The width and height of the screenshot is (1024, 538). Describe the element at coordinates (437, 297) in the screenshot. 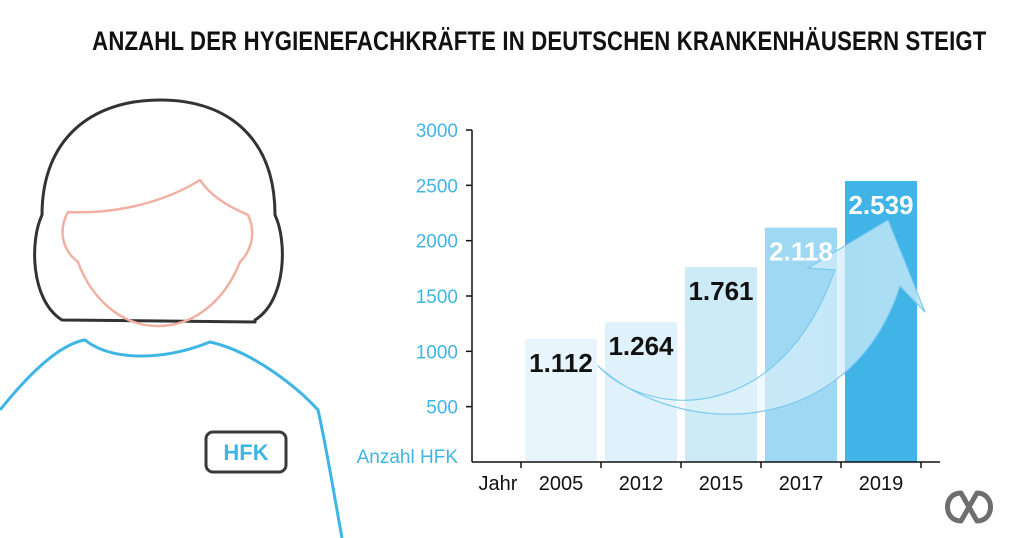

I see `y-tick-label-1500: 1500` at that location.